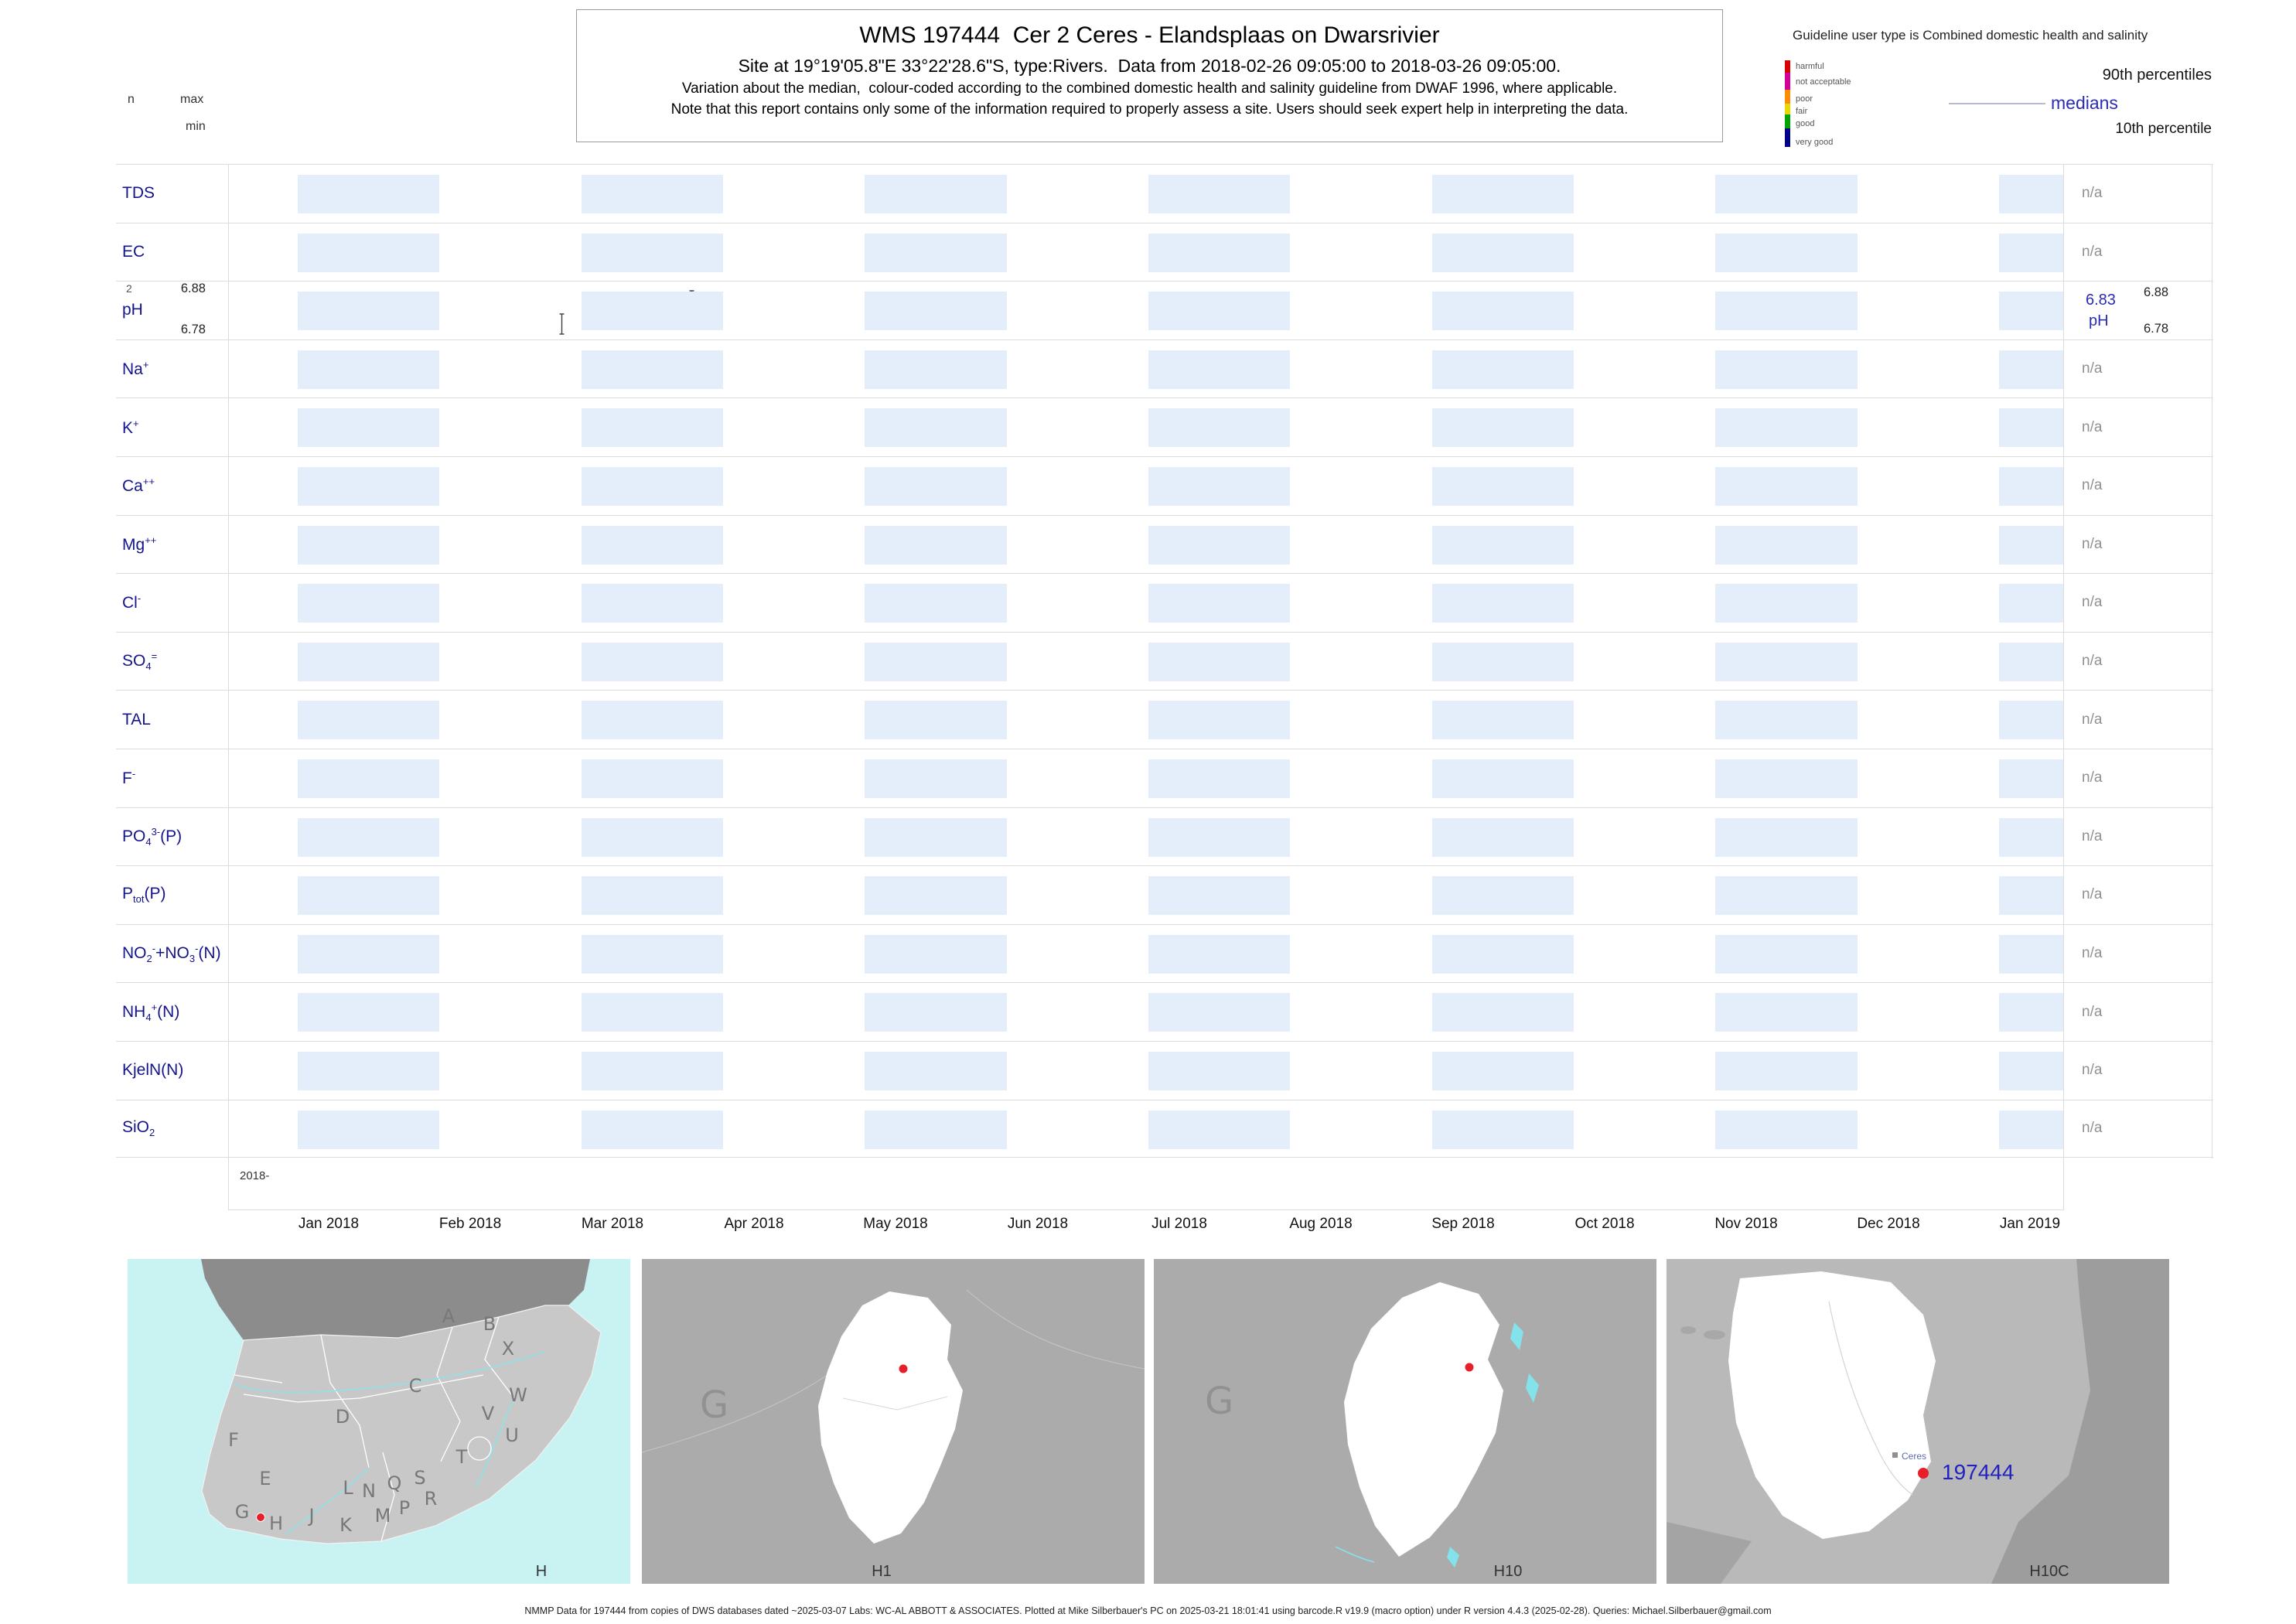 This screenshot has width=2296, height=1624. I want to click on param-label-text: Ptot(P), so click(144, 895).